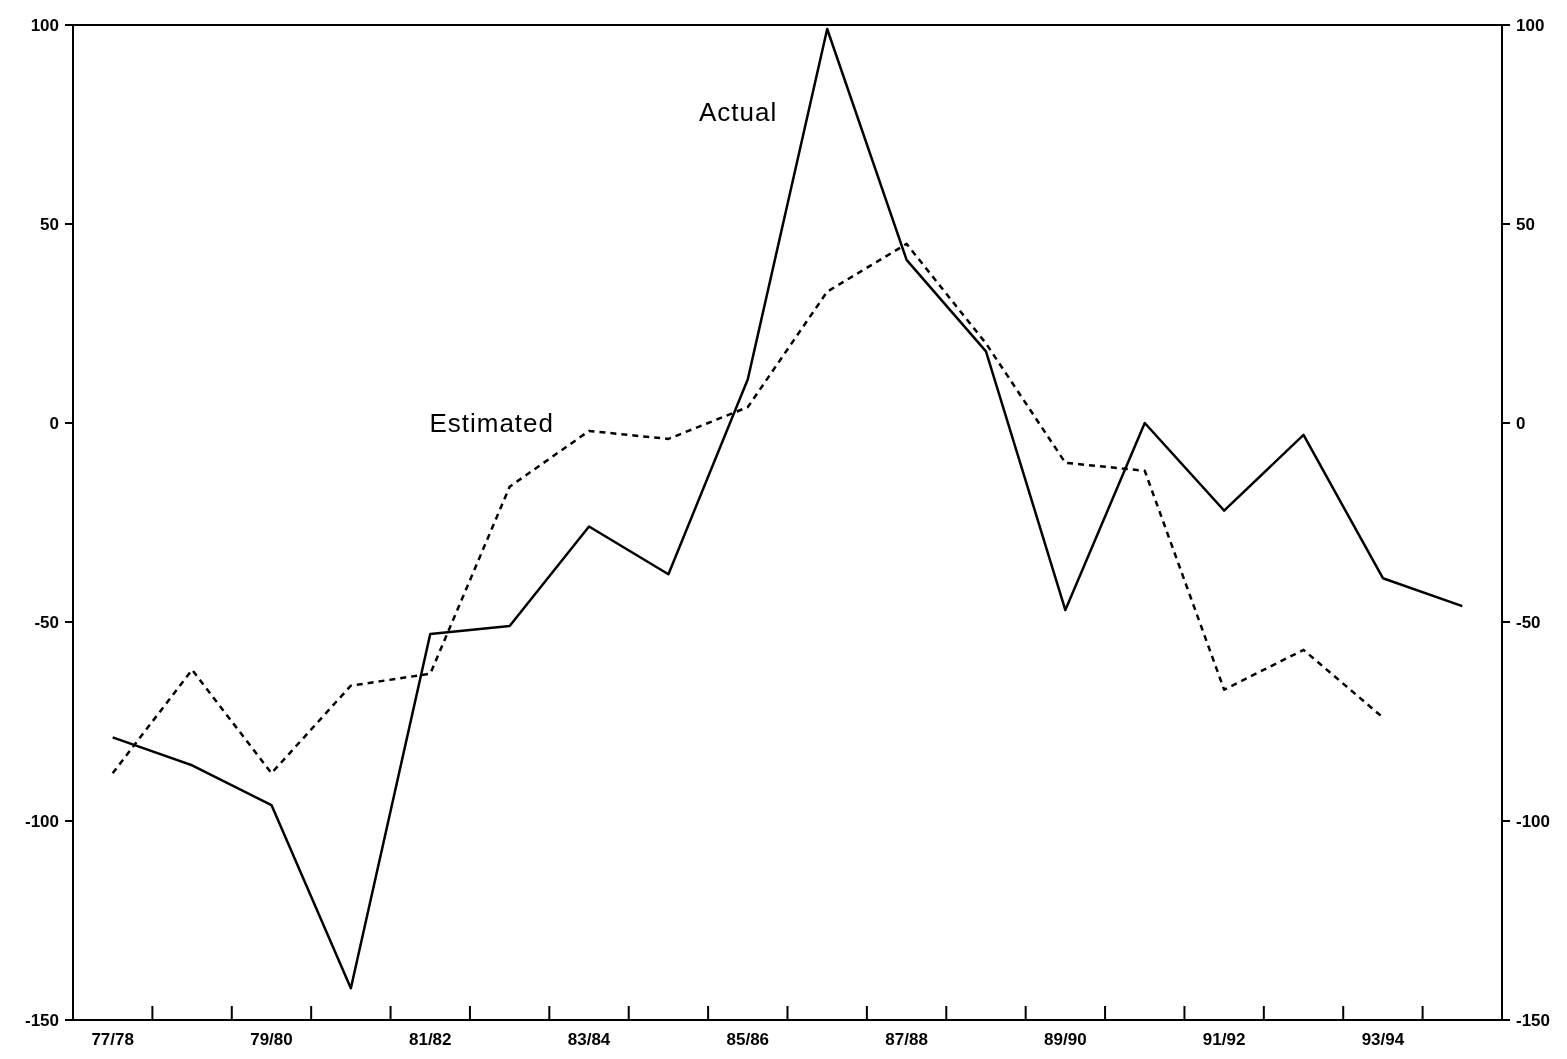  Describe the element at coordinates (271, 1039) in the screenshot. I see `x-tick-label: 79/80` at that location.